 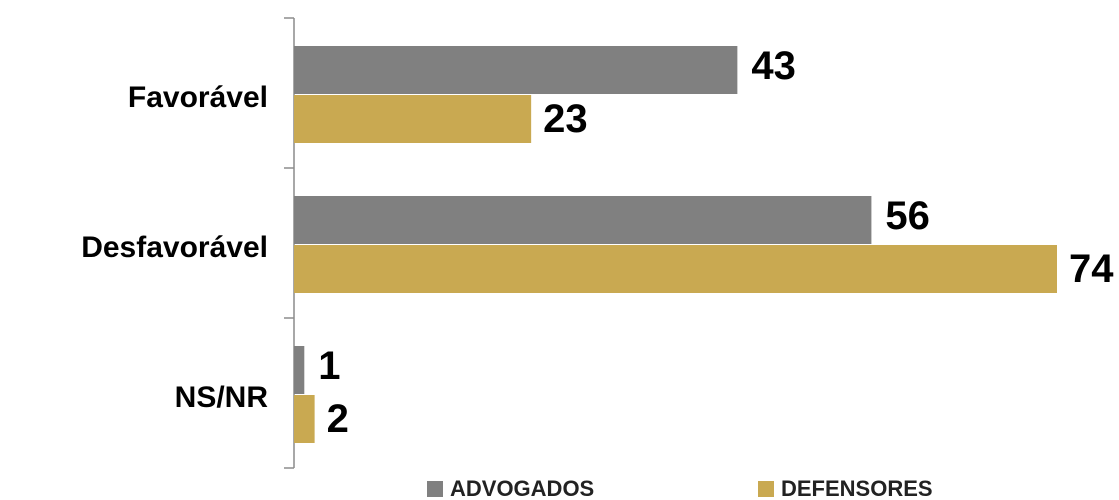 What do you see at coordinates (773, 66) in the screenshot?
I see `data-label: 43` at bounding box center [773, 66].